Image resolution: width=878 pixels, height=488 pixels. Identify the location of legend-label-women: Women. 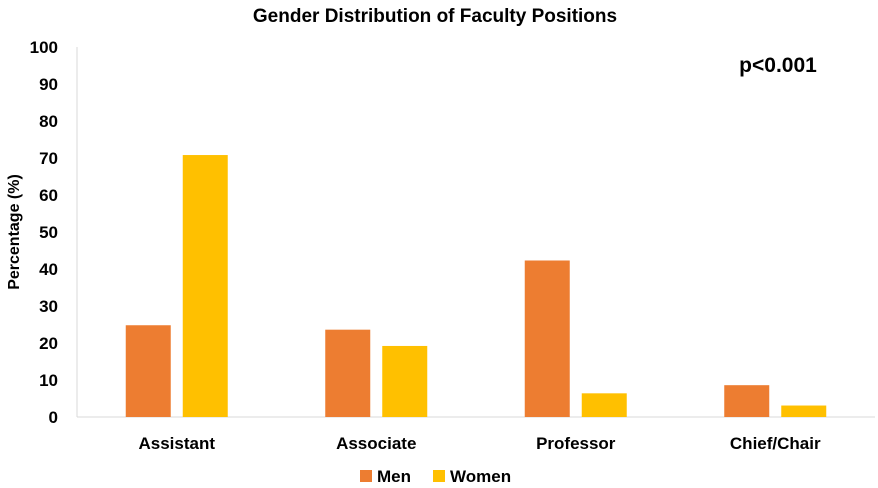
(480, 476).